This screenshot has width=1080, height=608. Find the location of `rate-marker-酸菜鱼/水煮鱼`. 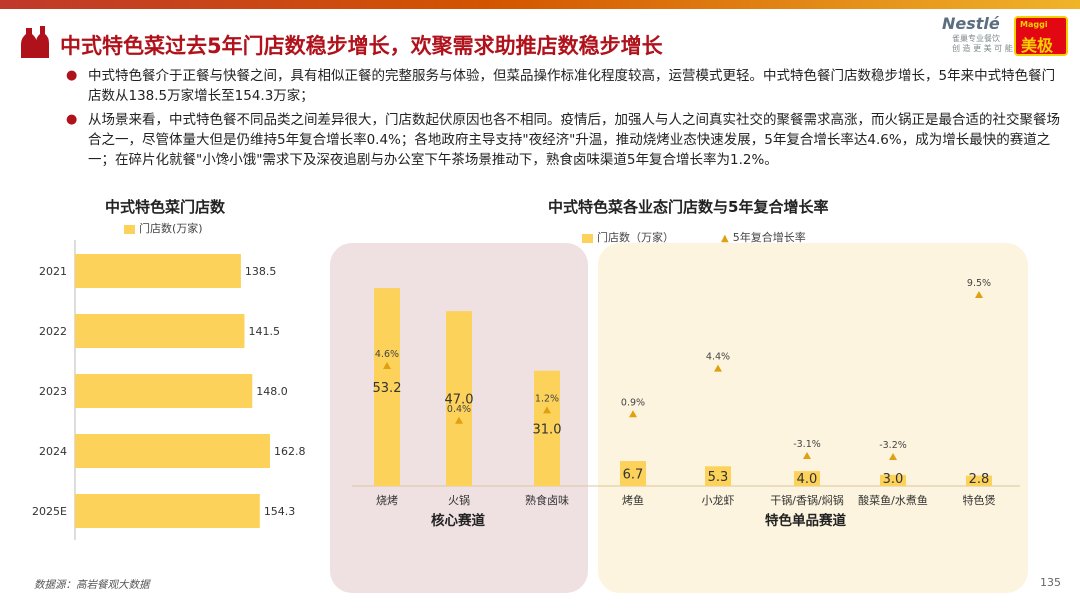

rate-marker-酸菜鱼/水煮鱼 is located at coordinates (893, 456).